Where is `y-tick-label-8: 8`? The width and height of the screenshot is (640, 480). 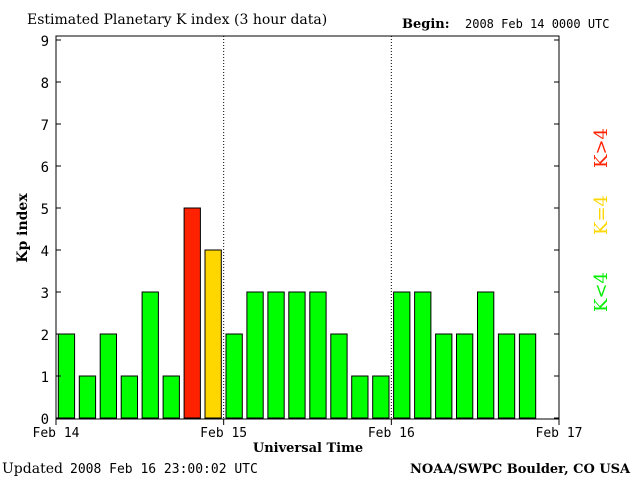
y-tick-label-8: 8 is located at coordinates (45, 84).